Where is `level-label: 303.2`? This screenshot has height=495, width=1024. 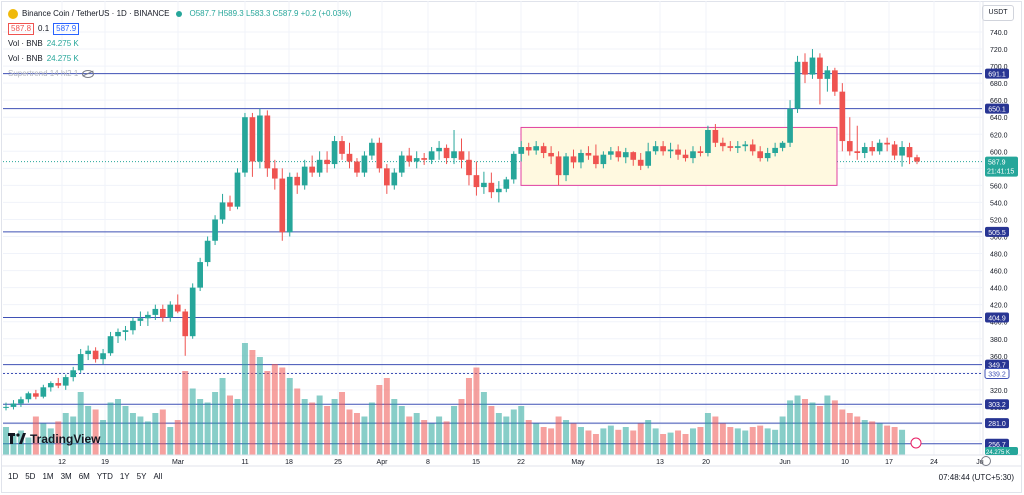
level-label: 303.2 is located at coordinates (997, 405).